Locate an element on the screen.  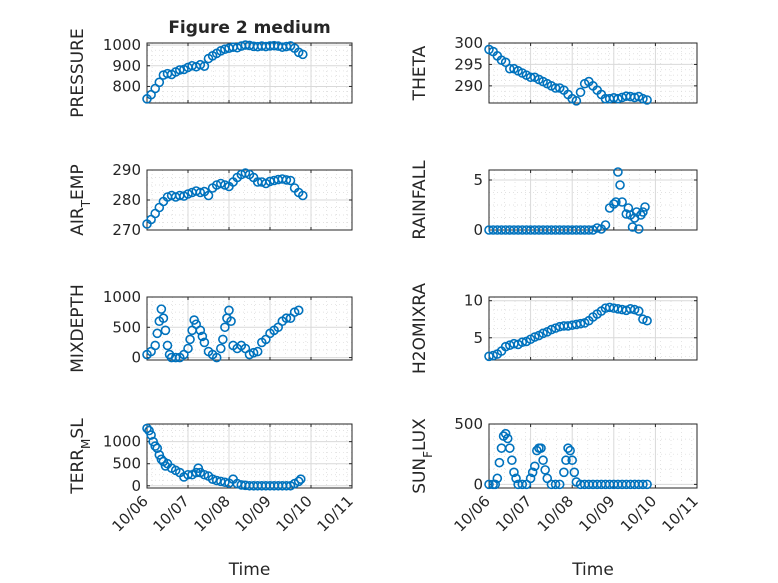
panel-3: 270 280 290 AIRTEMP is located at coordinates (210, 200).